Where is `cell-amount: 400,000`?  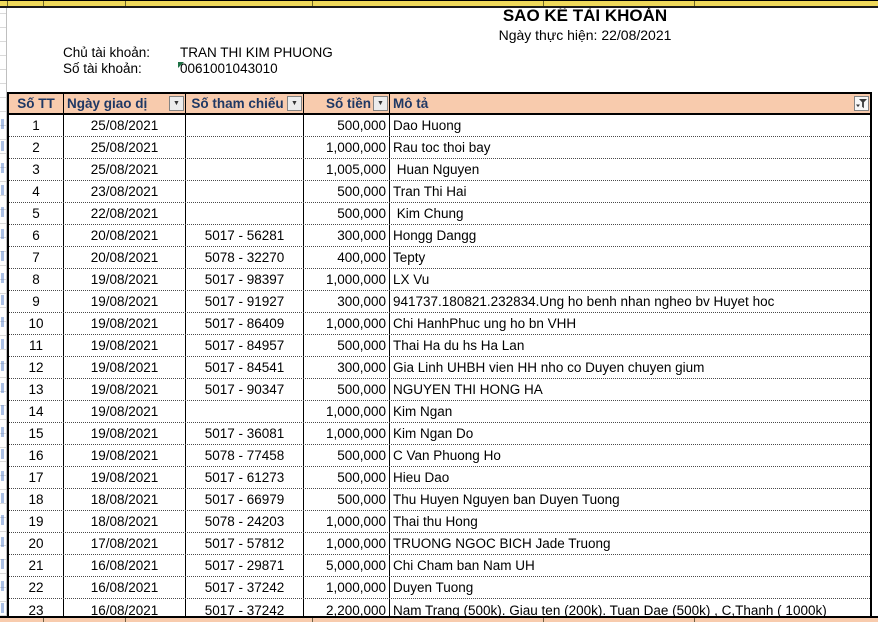 cell-amount: 400,000 is located at coordinates (347, 257).